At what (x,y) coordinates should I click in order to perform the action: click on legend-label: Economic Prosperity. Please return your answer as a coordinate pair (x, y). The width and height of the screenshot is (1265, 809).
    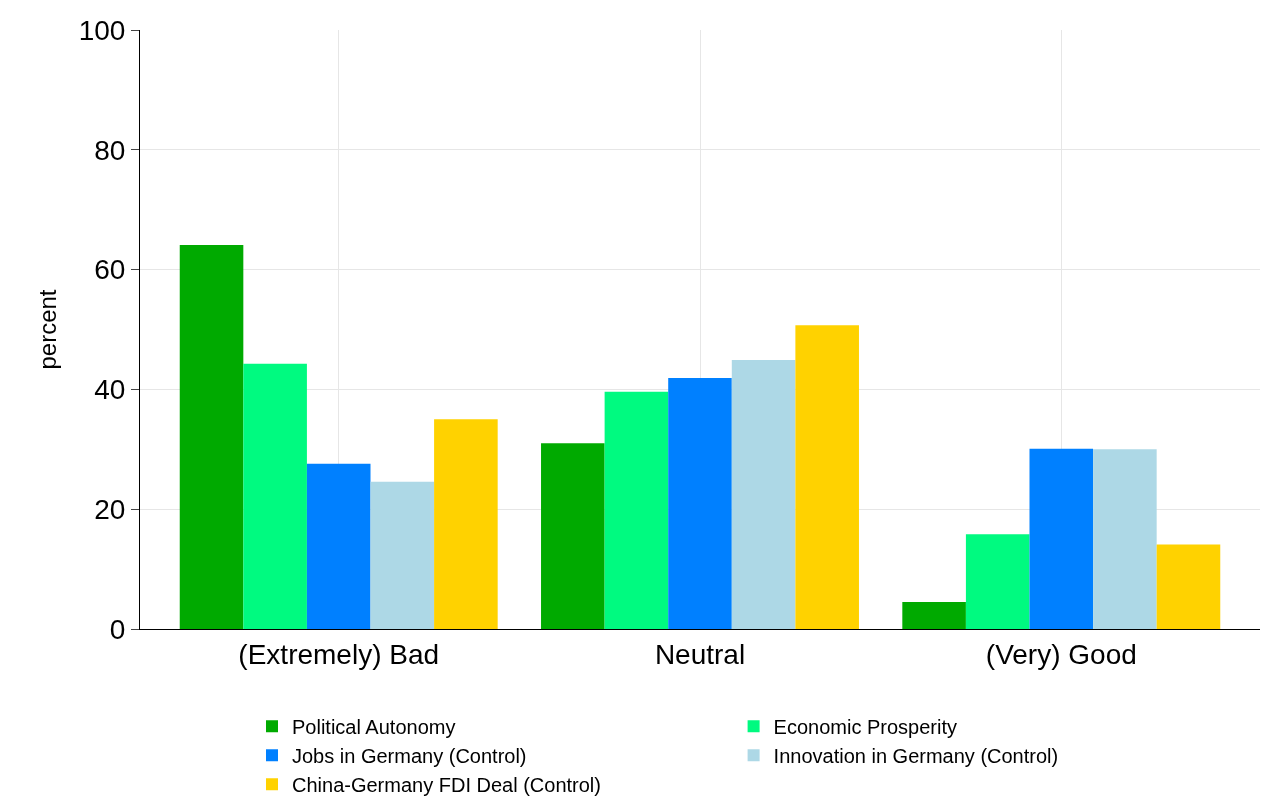
    Looking at the image, I should click on (865, 727).